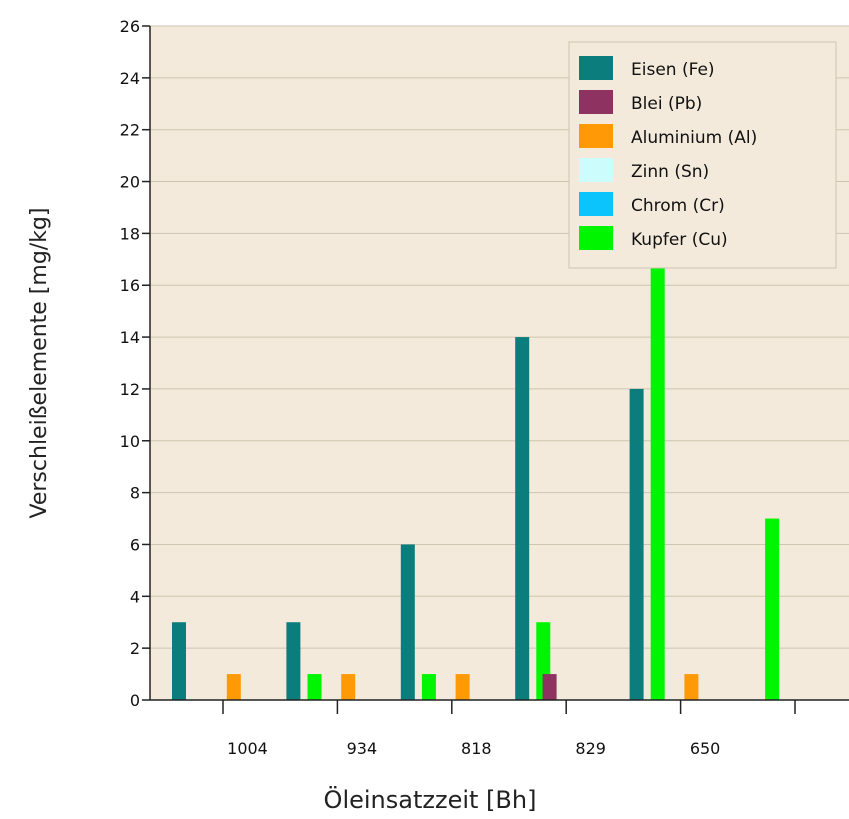  Describe the element at coordinates (430, 799) in the screenshot. I see `x-axis-label: Öleinsatzzeit [Bh]` at that location.